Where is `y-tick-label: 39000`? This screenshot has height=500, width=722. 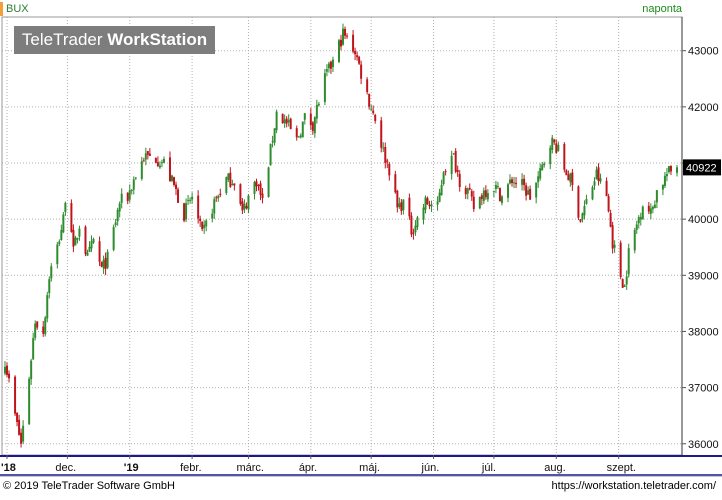 y-tick-label: 39000 is located at coordinates (703, 276).